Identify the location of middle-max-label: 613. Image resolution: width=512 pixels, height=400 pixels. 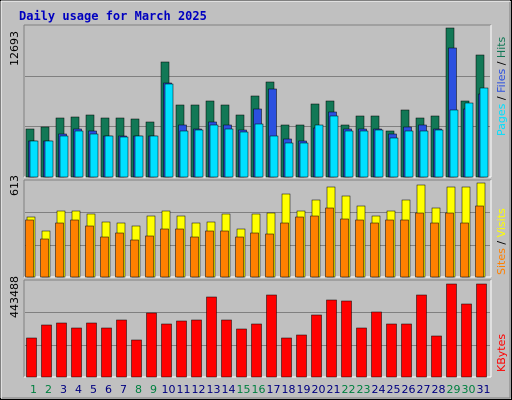
(14, 185).